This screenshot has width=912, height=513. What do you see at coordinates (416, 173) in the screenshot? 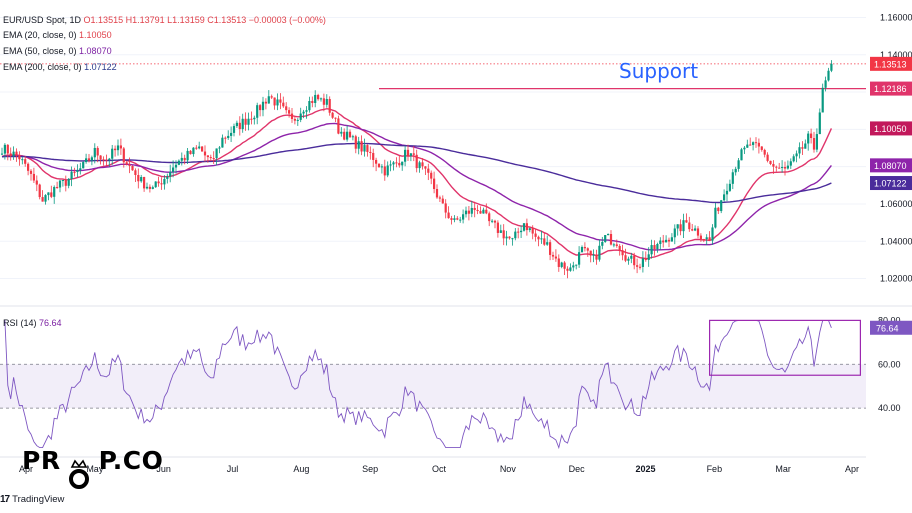
I see `ema-200-line` at bounding box center [416, 173].